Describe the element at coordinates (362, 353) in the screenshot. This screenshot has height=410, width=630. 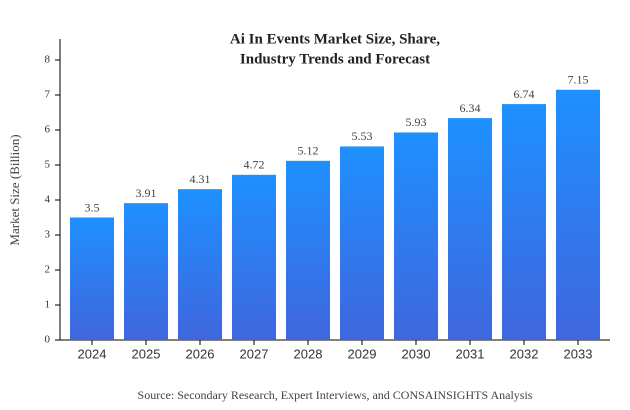
I see `x-tick-label: 2029` at that location.